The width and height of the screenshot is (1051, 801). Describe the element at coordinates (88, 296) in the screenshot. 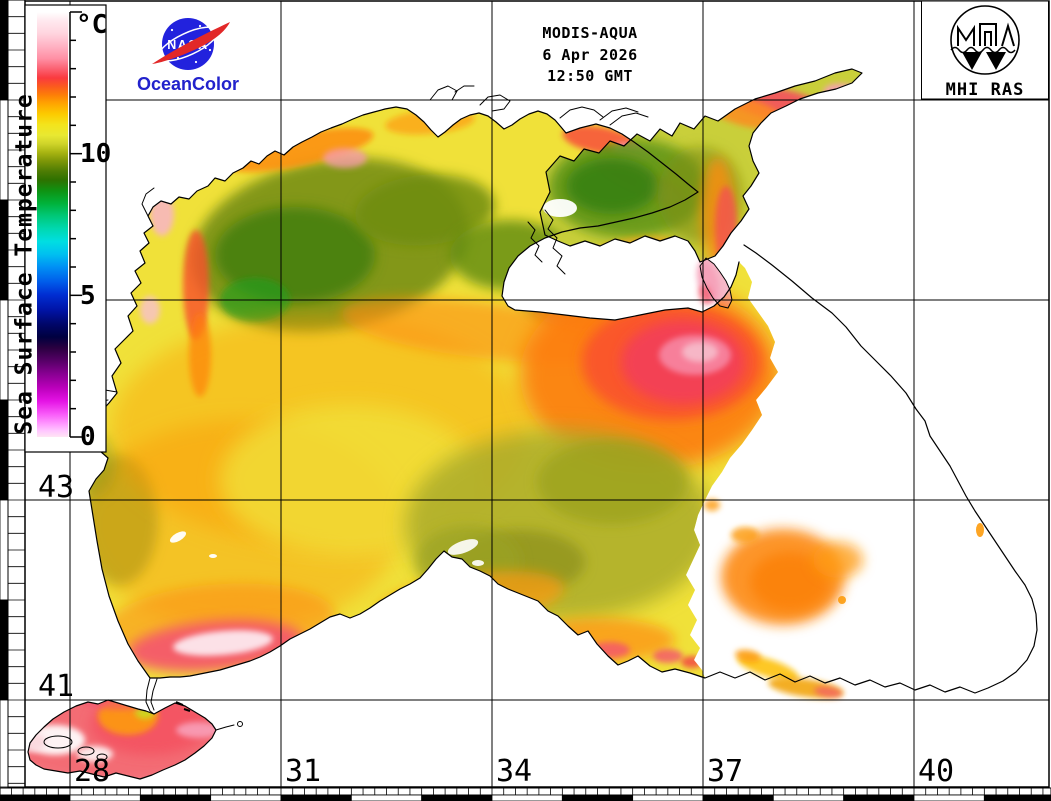

I see `colorbar-tick-label-5: 5` at that location.